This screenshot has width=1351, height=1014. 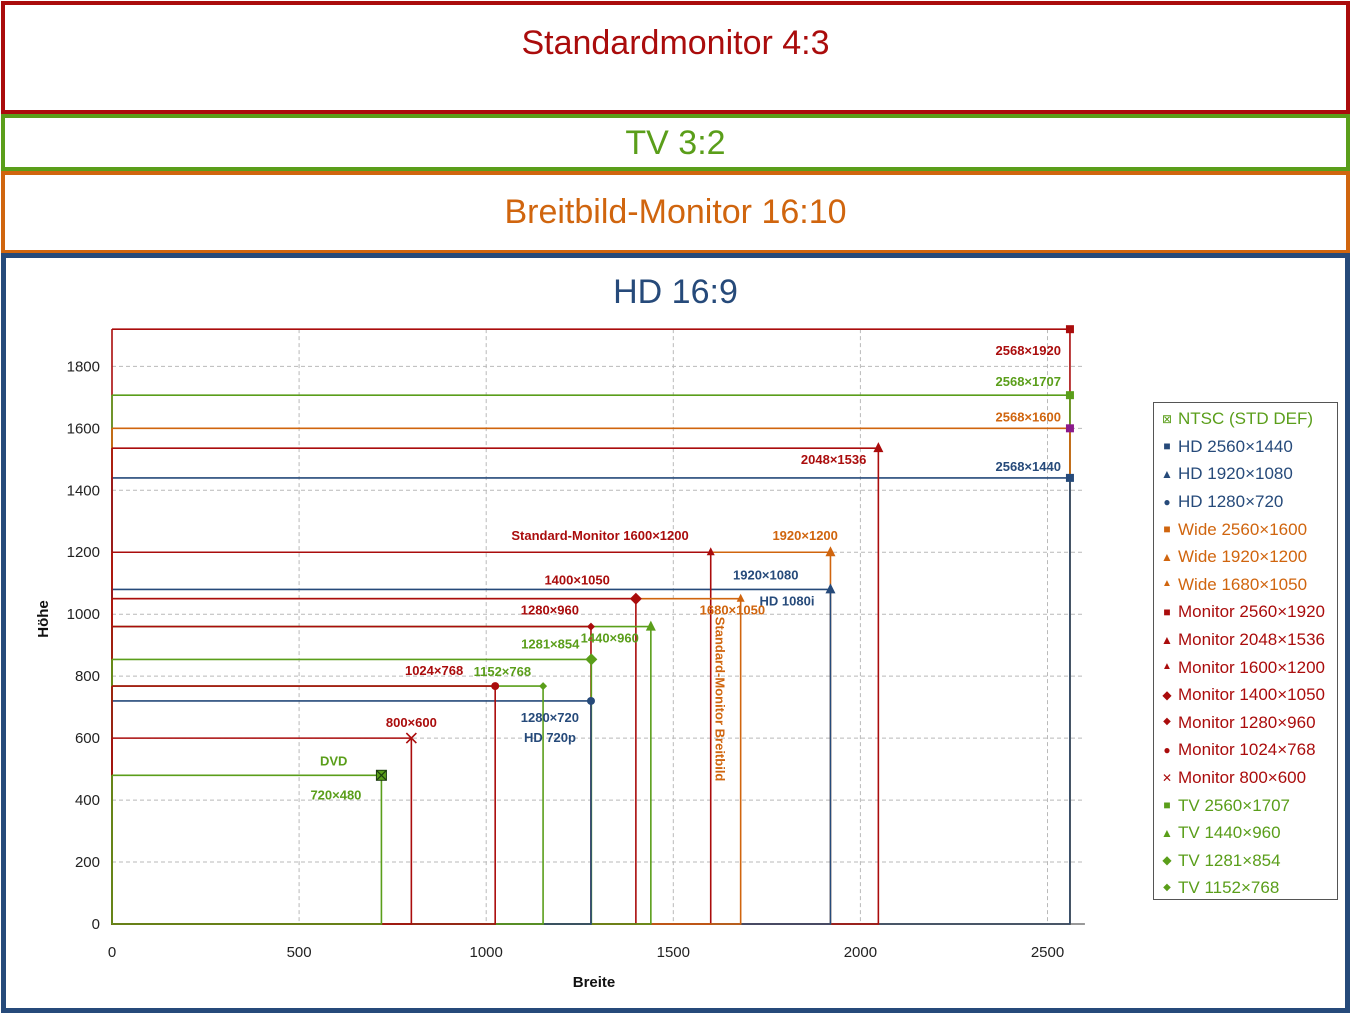 What do you see at coordinates (1028, 466) in the screenshot?
I see `data-label: 2568×1440` at bounding box center [1028, 466].